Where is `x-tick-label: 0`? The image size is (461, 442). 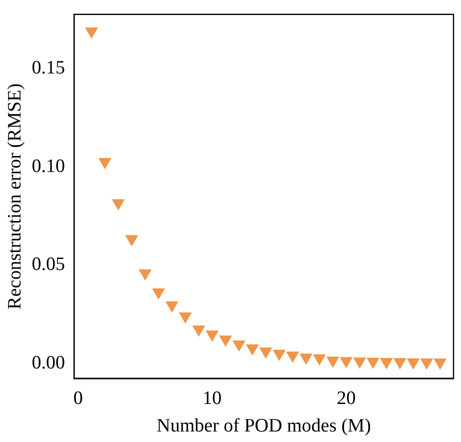
x-tick-label: 0 is located at coordinates (78, 398).